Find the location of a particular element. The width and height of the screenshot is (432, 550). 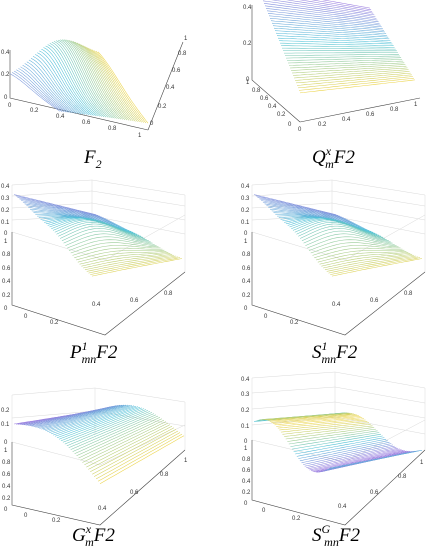

panel-f2-caption: F2 is located at coordinates (92, 159).